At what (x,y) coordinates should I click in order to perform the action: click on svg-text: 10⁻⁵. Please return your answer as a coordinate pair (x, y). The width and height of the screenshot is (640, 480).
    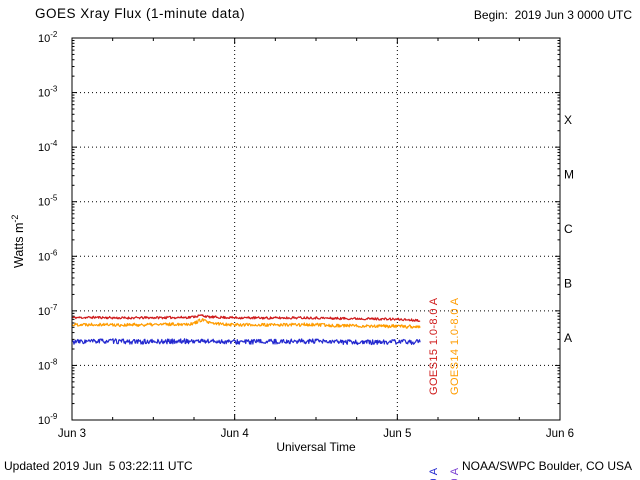
    Looking at the image, I should click on (48, 201).